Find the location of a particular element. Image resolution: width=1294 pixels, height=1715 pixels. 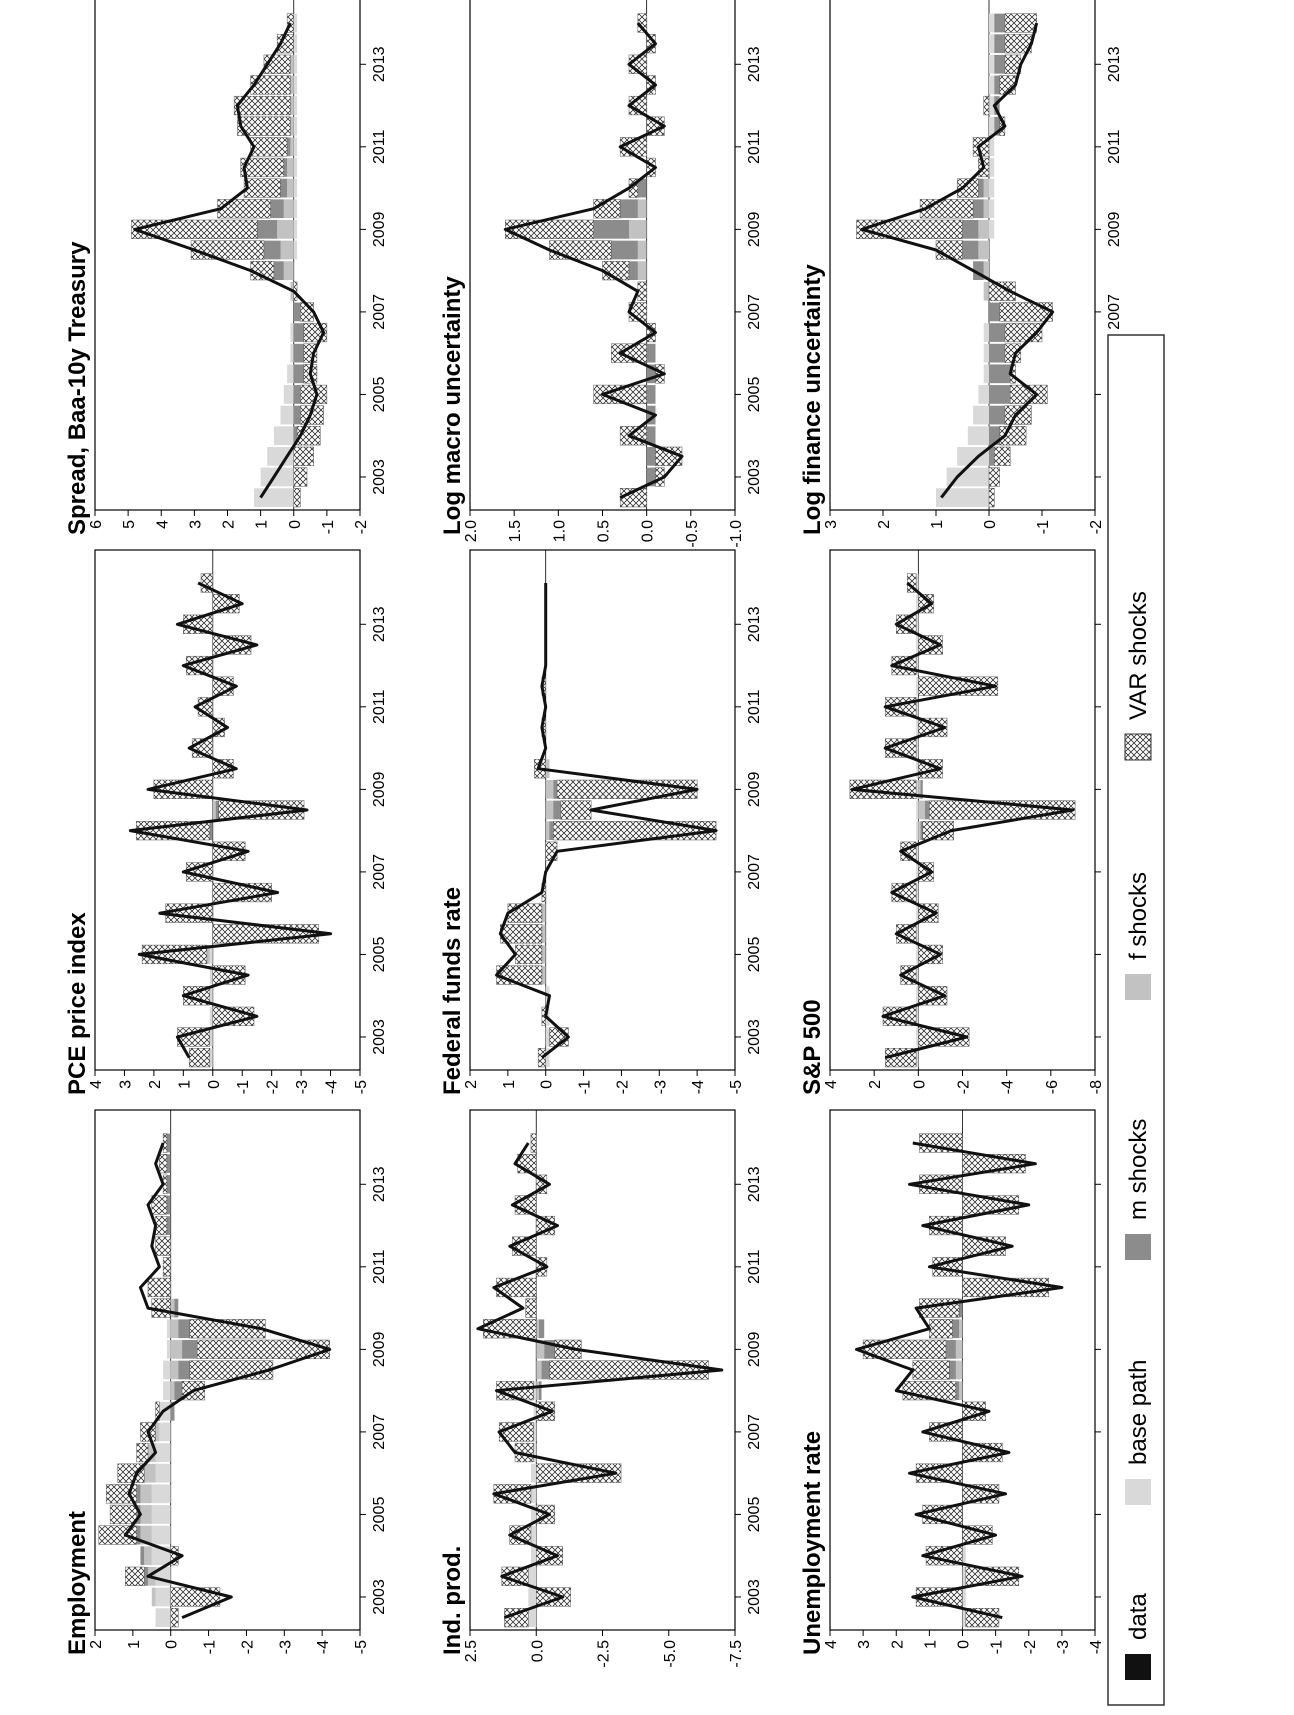

y-tick-label: -8 is located at coordinates (1096, 1087).